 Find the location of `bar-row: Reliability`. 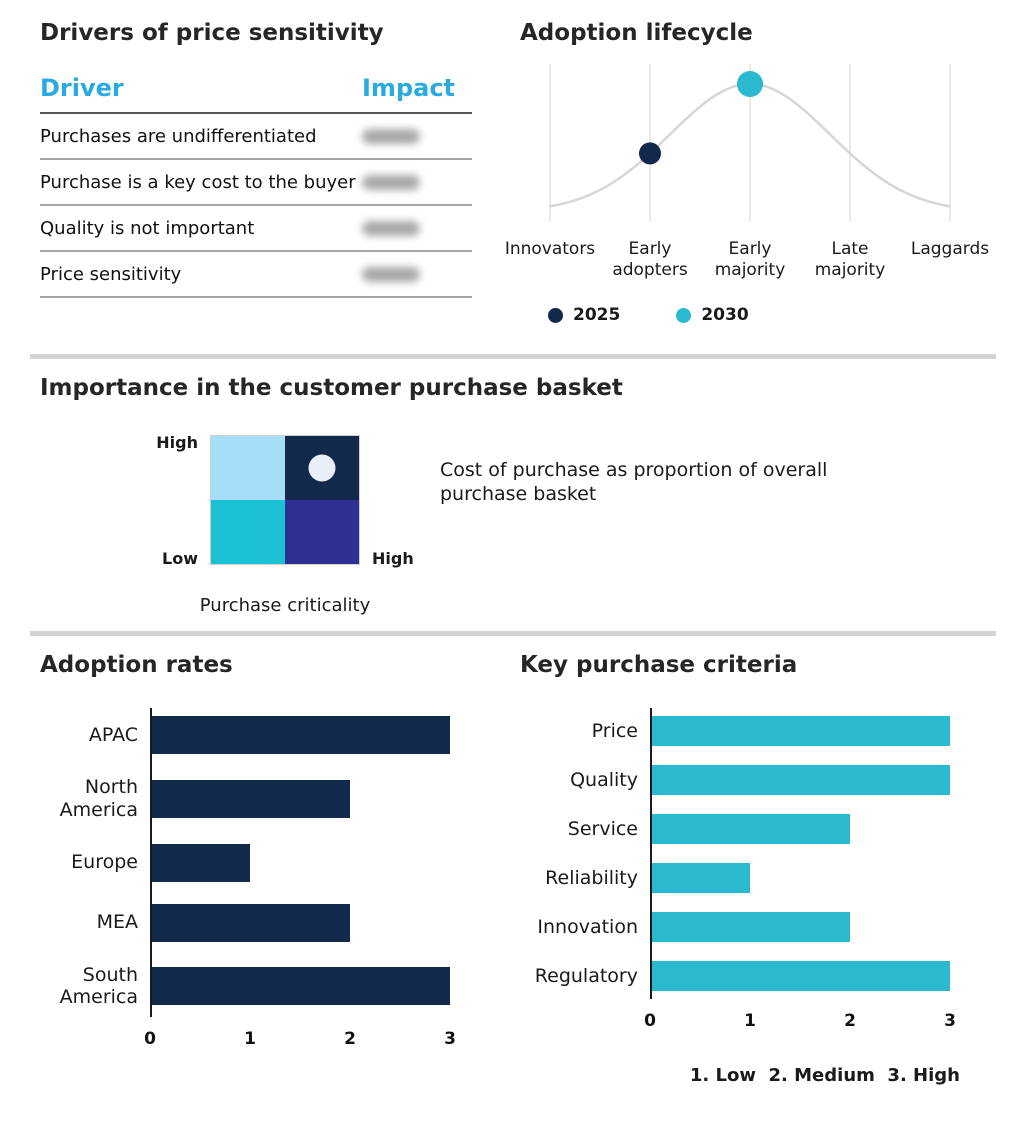

bar-row: Reliability is located at coordinates (760, 878).